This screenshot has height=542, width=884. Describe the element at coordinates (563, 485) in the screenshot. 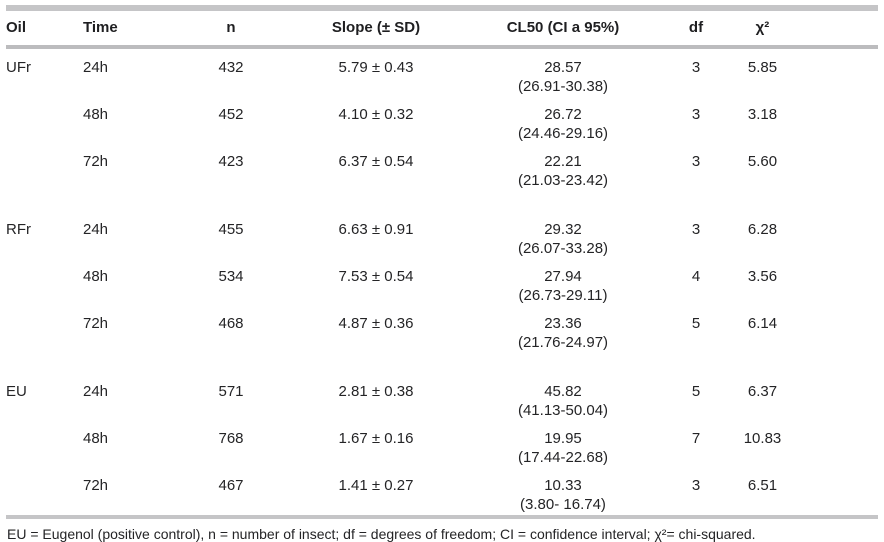

I see `cl50-value: 10.33` at that location.